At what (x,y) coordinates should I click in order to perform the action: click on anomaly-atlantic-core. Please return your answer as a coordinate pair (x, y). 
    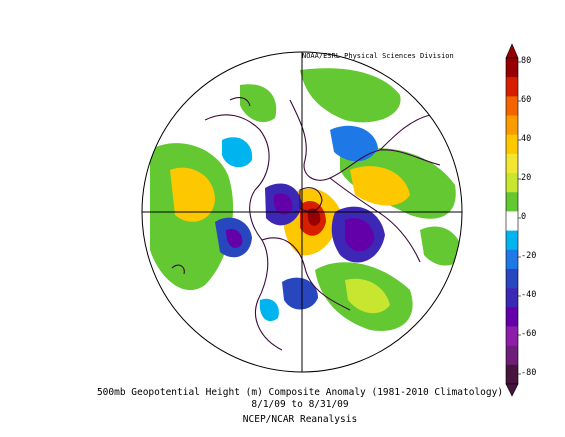
    Looking at the image, I should click on (367, 296).